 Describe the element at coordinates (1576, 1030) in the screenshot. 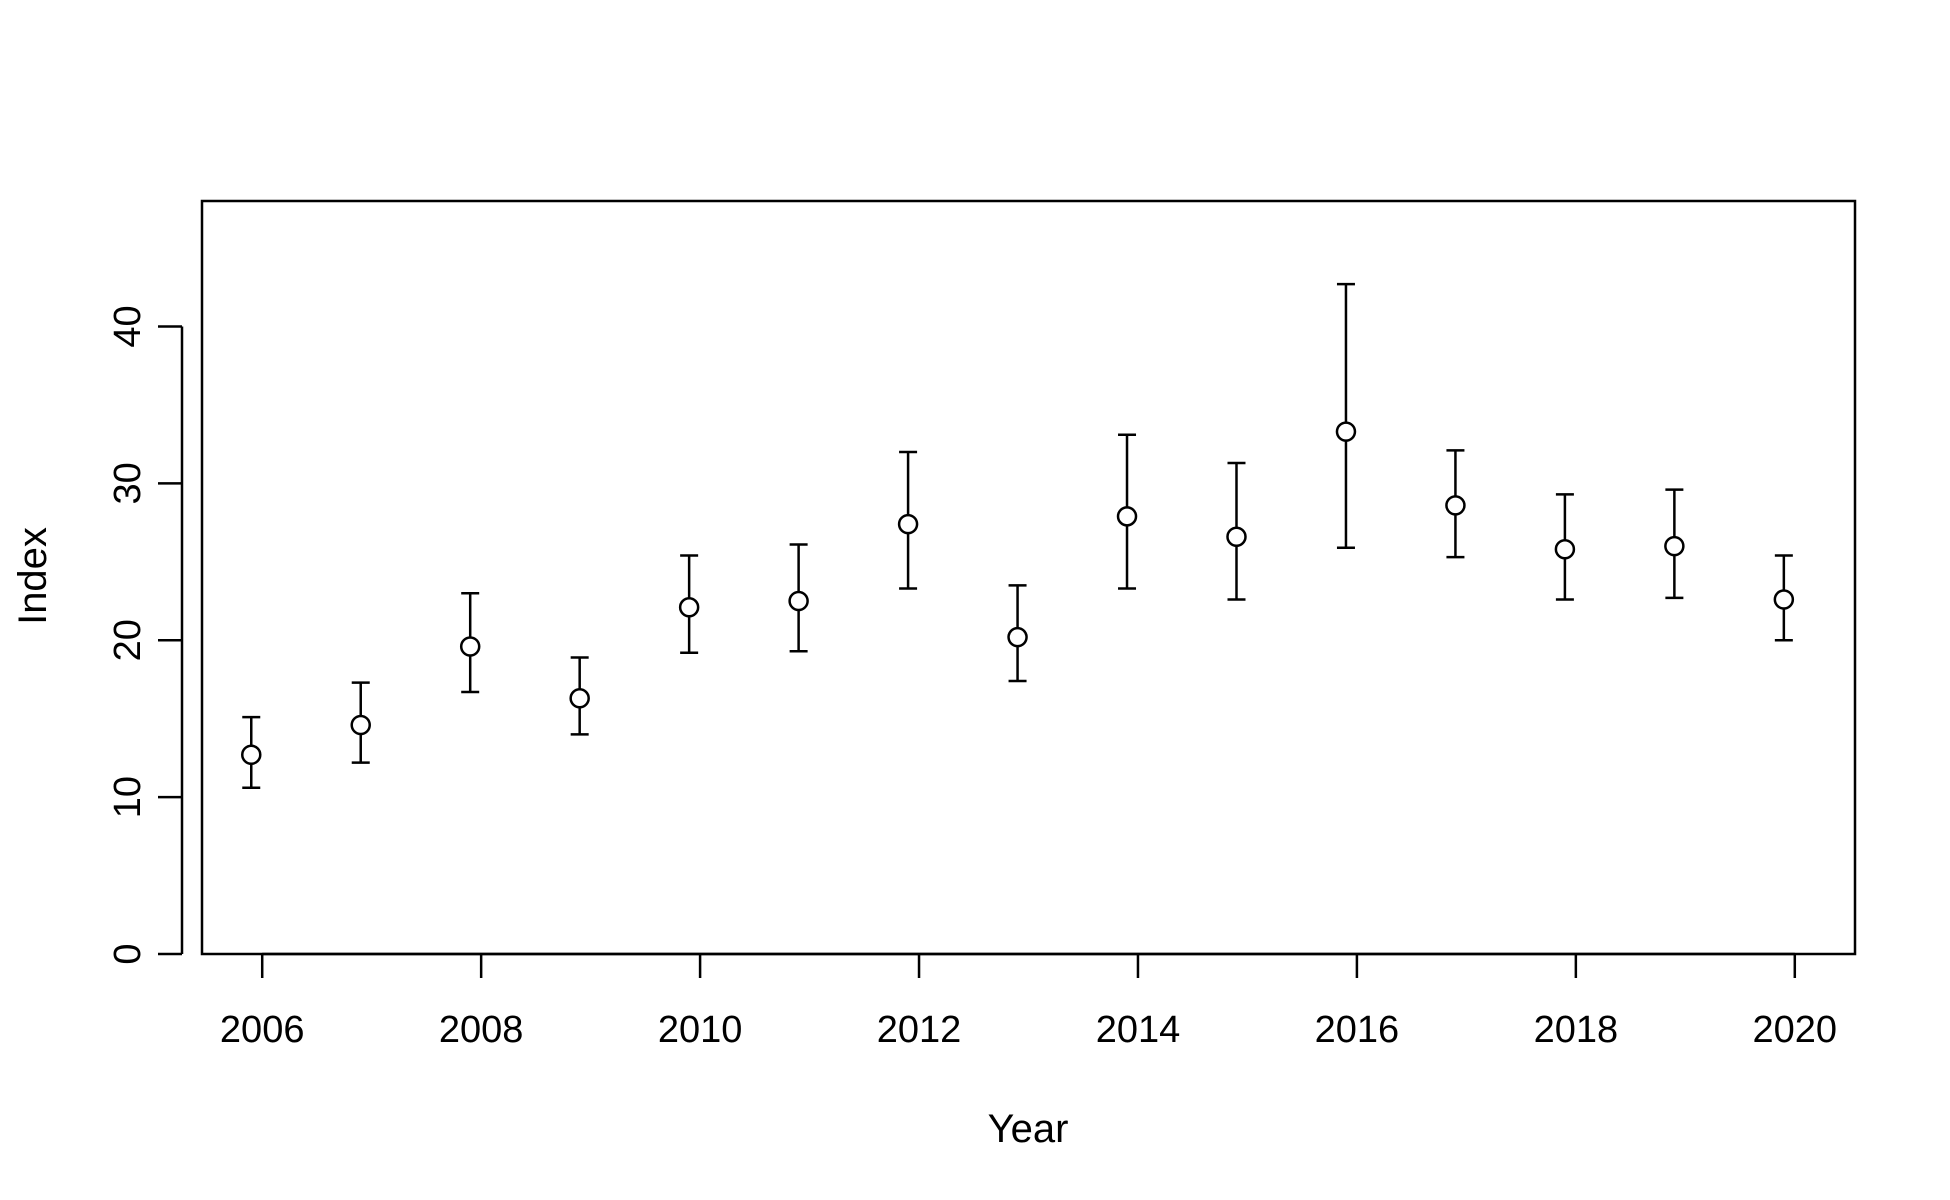

I see `x-tick-label: 2018` at that location.